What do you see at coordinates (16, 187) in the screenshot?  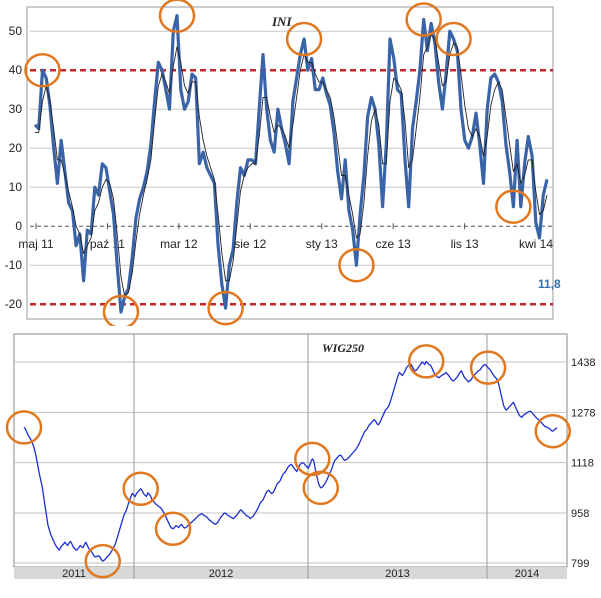 I see `ini-y-tick-label: 10` at bounding box center [16, 187].